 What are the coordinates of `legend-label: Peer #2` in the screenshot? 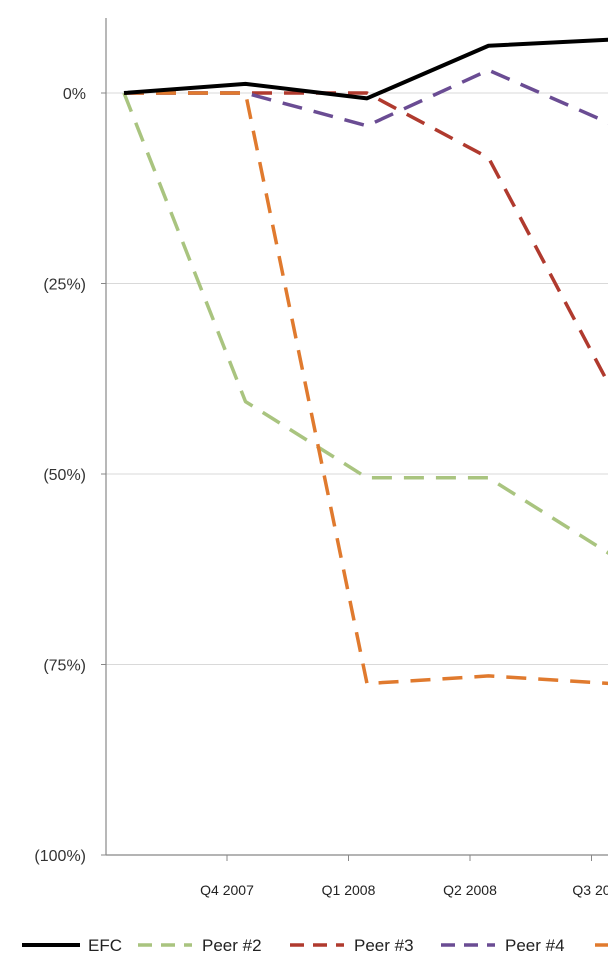 It's located at (232, 945).